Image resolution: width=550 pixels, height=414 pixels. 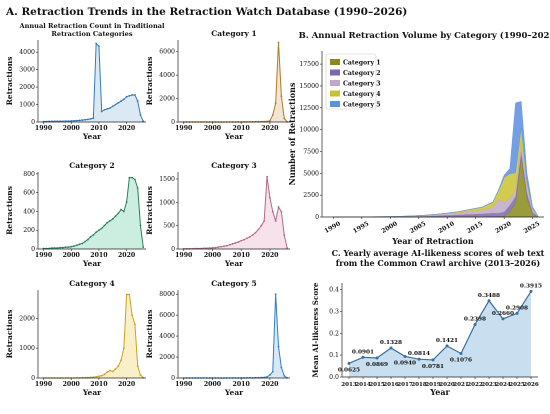 What do you see at coordinates (292, 133) in the screenshot?
I see `y-axis-label: Number of Retractions` at bounding box center [292, 133].